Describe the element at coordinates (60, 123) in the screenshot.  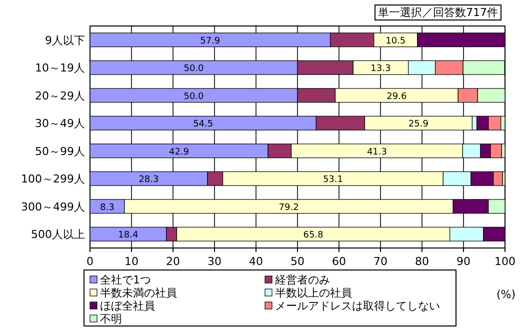
I see `y-tick-label: 30～49人` at that location.